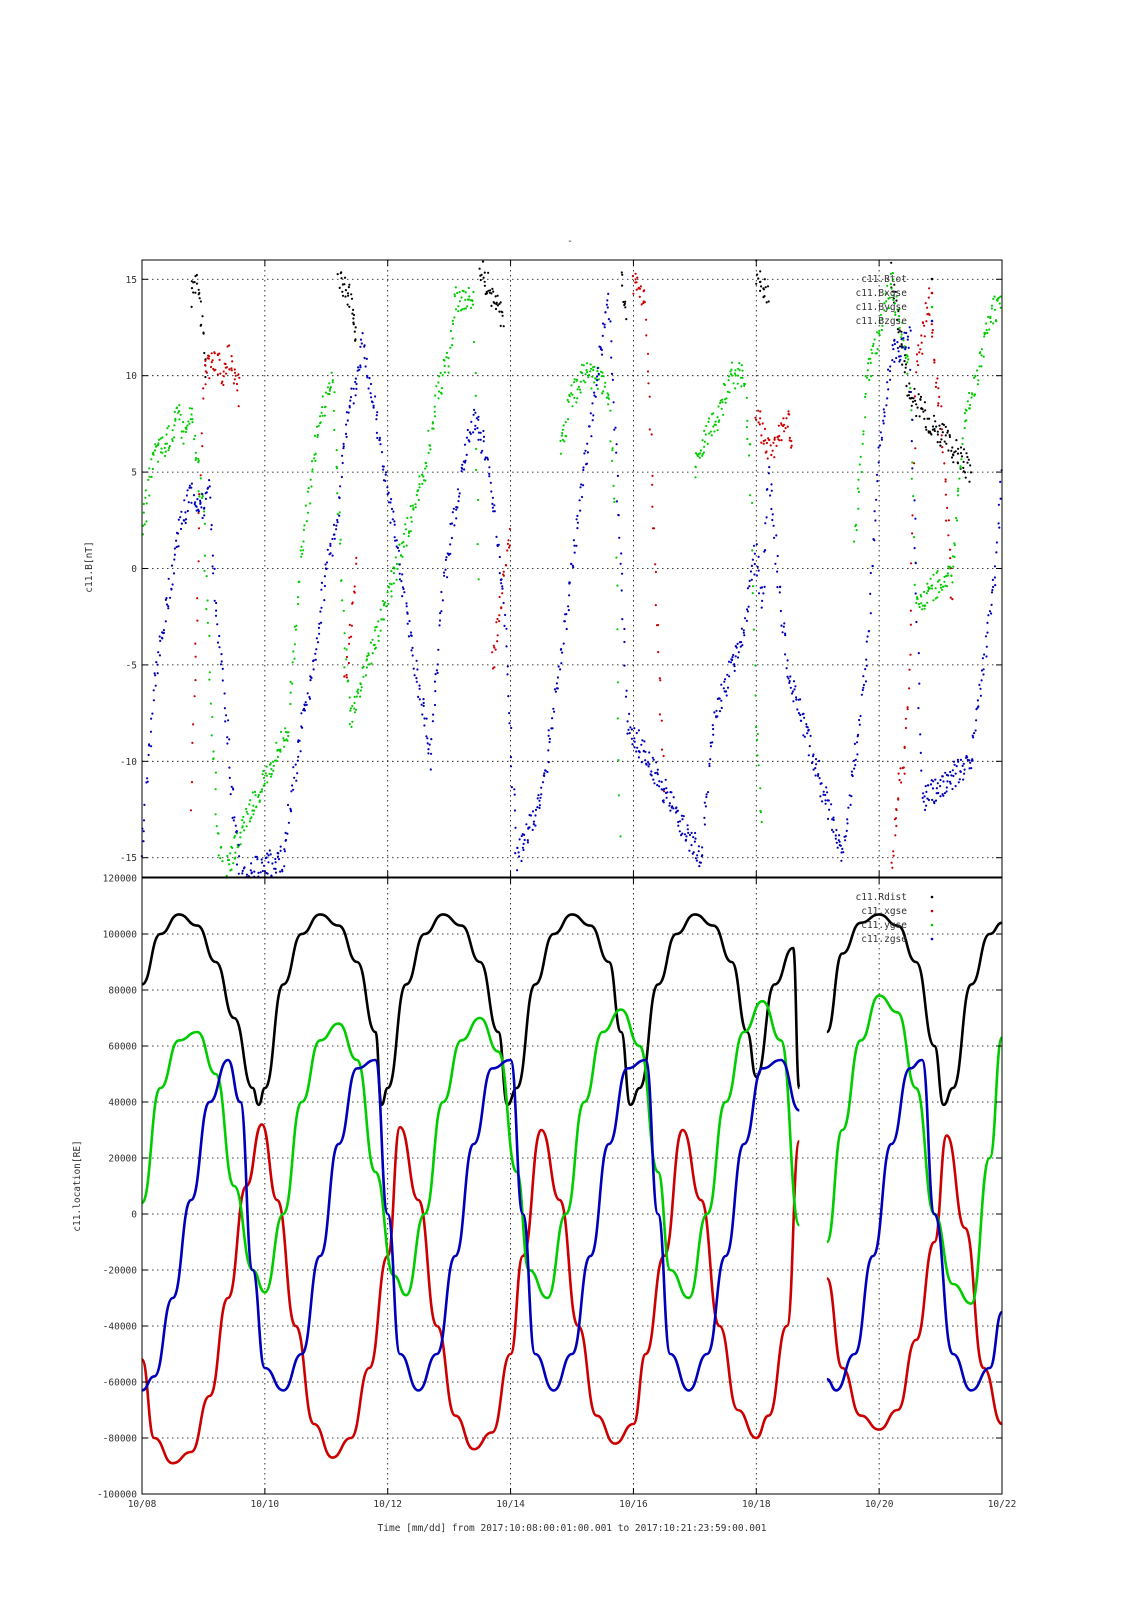 The image size is (1131, 1600). I want to click on series-line, so click(471, 1010).